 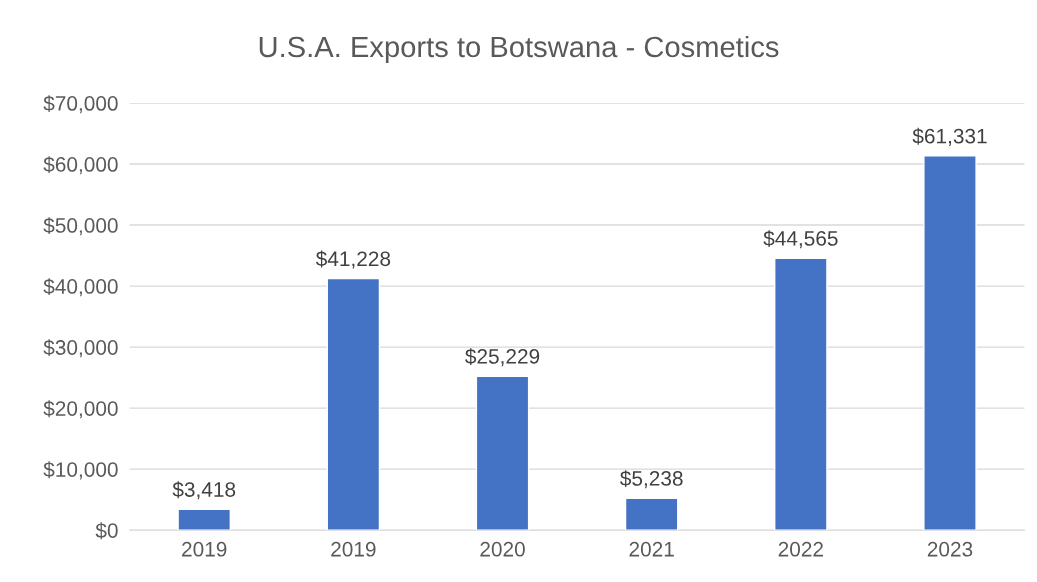 What do you see at coordinates (353, 259) in the screenshot?
I see `data-label: $41,228` at bounding box center [353, 259].